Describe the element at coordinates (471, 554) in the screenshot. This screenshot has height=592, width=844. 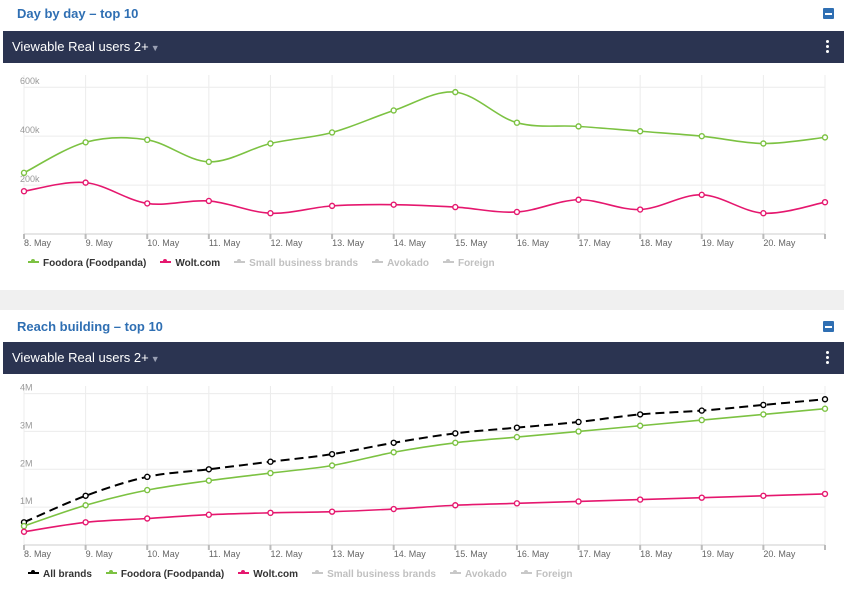
I see `x-tick-label: 15. May` at that location.